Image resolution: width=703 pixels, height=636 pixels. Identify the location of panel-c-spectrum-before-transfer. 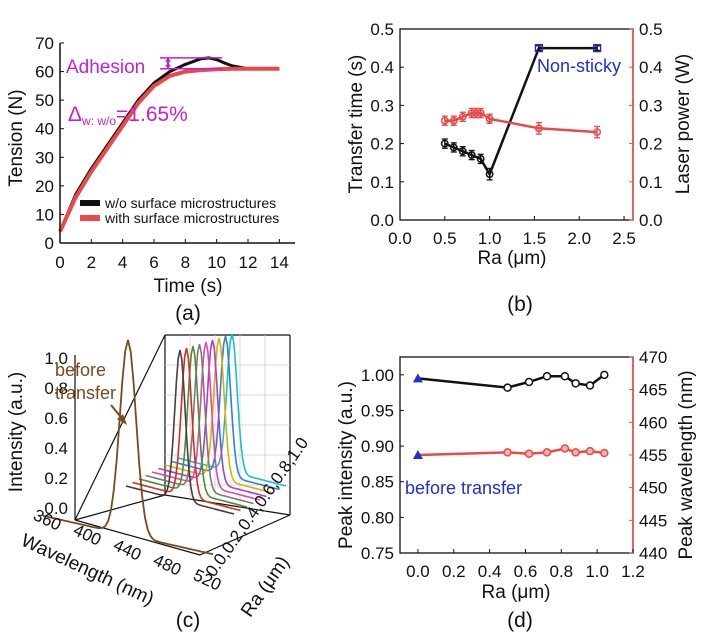
(128, 447).